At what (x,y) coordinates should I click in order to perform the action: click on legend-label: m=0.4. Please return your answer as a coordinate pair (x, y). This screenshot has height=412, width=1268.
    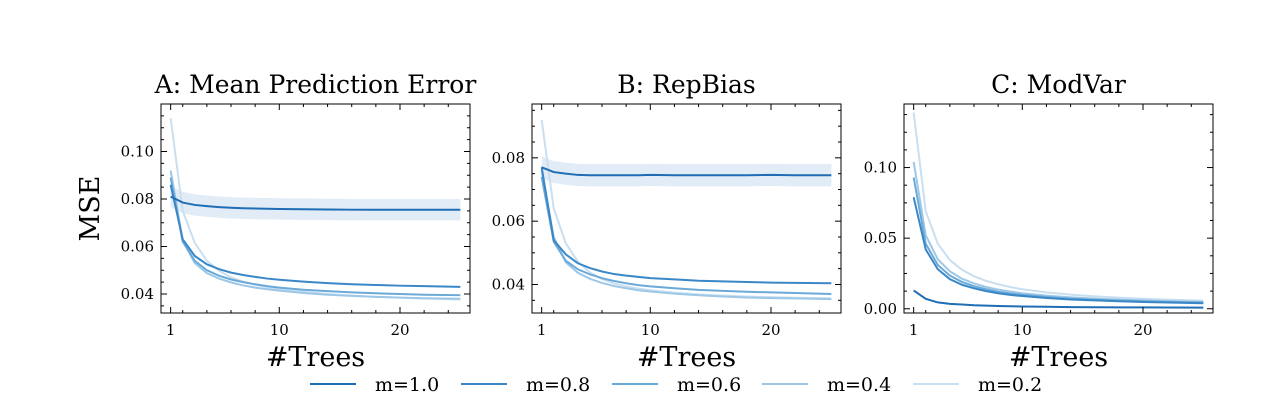
    Looking at the image, I should click on (859, 385).